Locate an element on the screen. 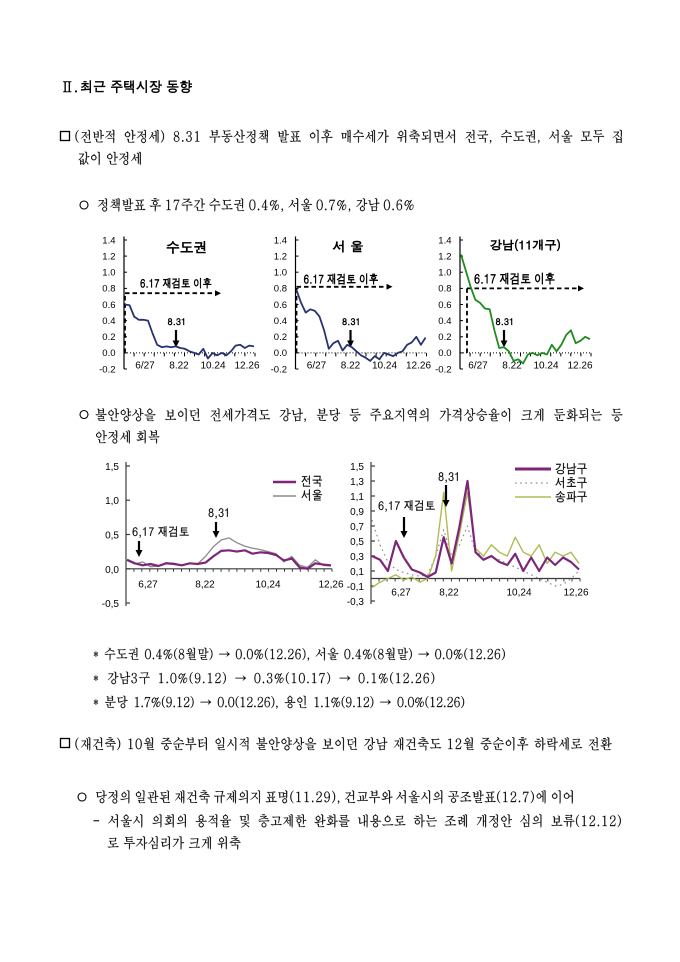 This screenshot has height=962, width=680. svg-text: -0,1 is located at coordinates (356, 587).